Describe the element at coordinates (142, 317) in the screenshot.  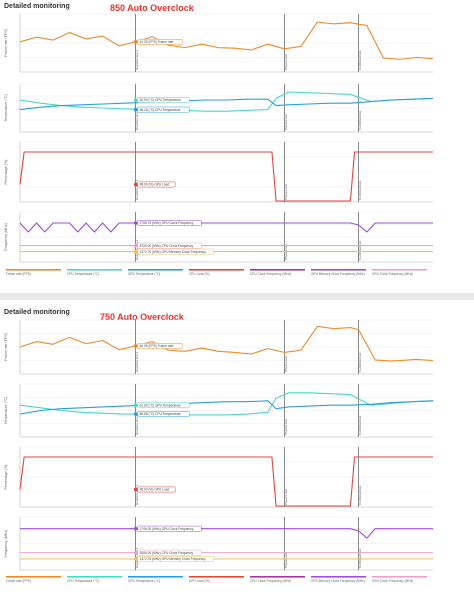
I see `panel-overclock-label-2: 750 Auto Overclock` at that location.